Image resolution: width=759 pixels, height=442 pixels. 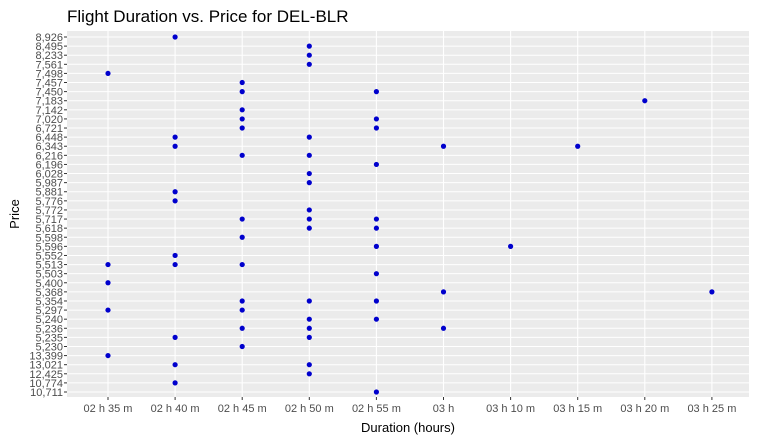 What do you see at coordinates (577, 409) in the screenshot?
I see `x-tick-label: 03 h 15 m` at bounding box center [577, 409].